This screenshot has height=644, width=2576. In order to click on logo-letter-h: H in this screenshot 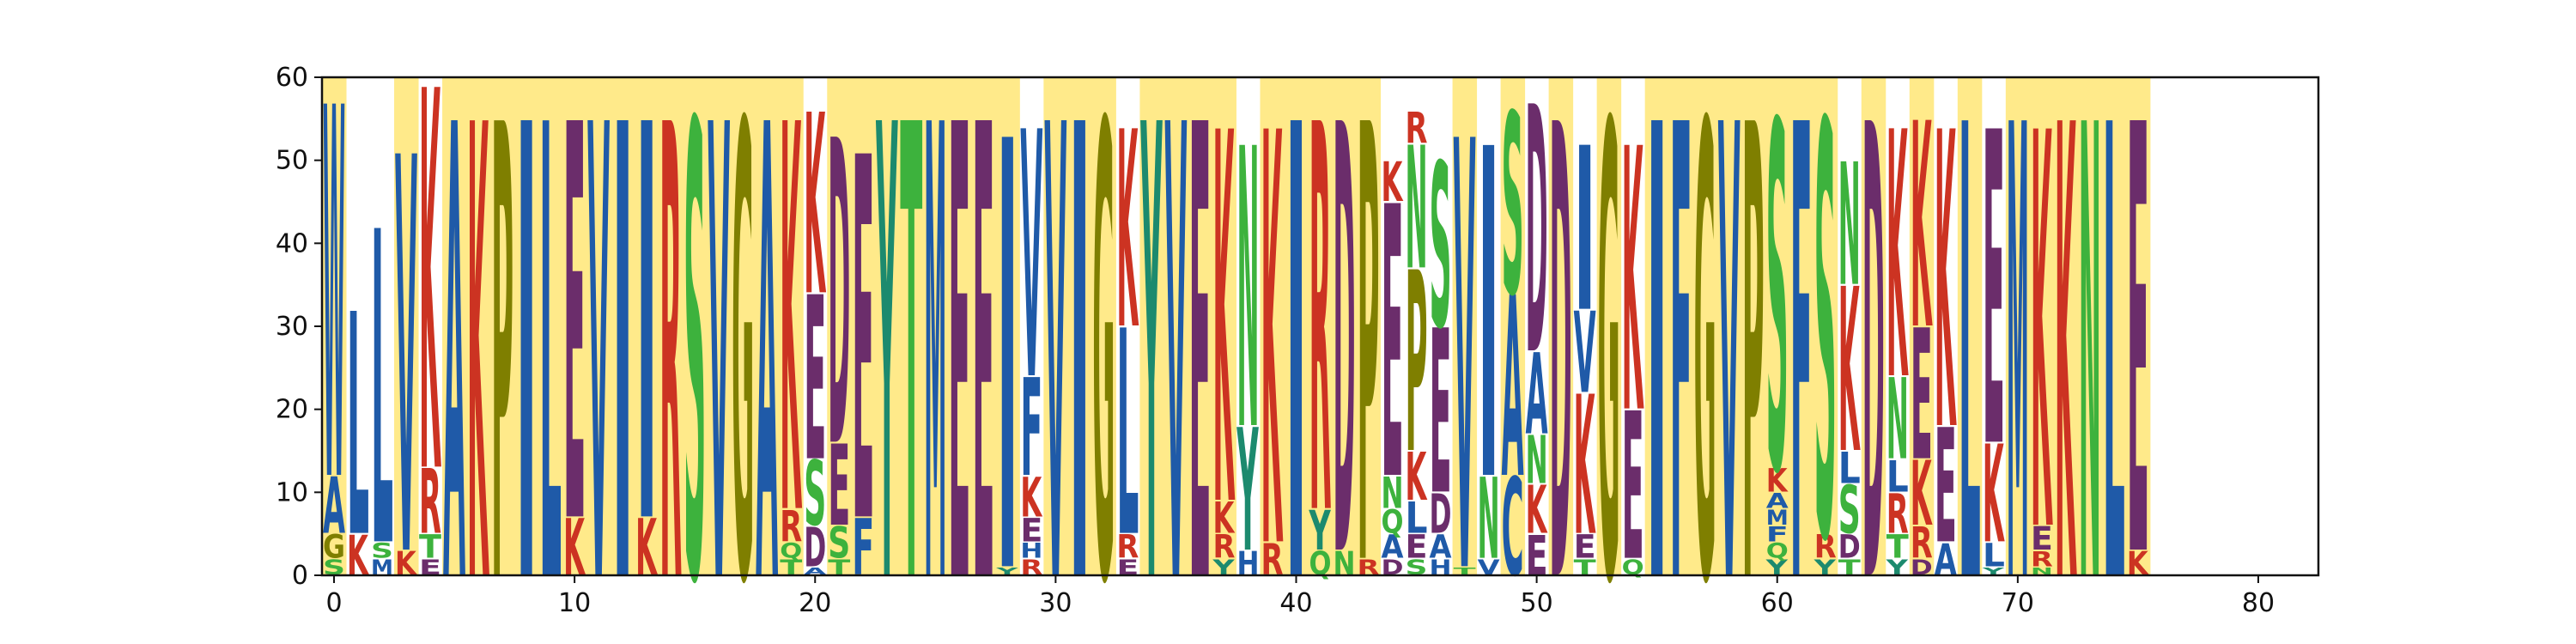, I will do `click(1031, 550)`.